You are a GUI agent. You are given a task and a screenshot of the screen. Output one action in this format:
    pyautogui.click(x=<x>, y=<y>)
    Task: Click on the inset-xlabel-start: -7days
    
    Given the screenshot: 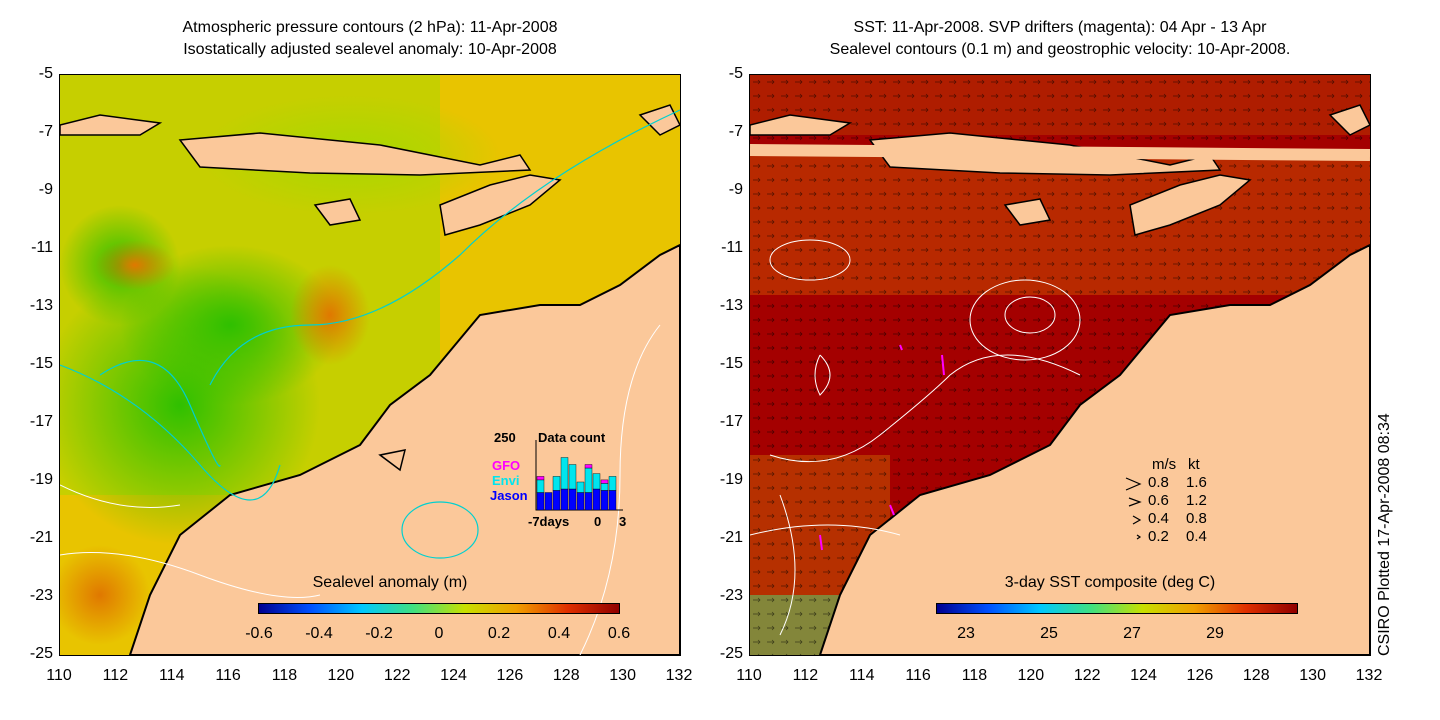 What is the action you would take?
    pyautogui.click(x=549, y=521)
    